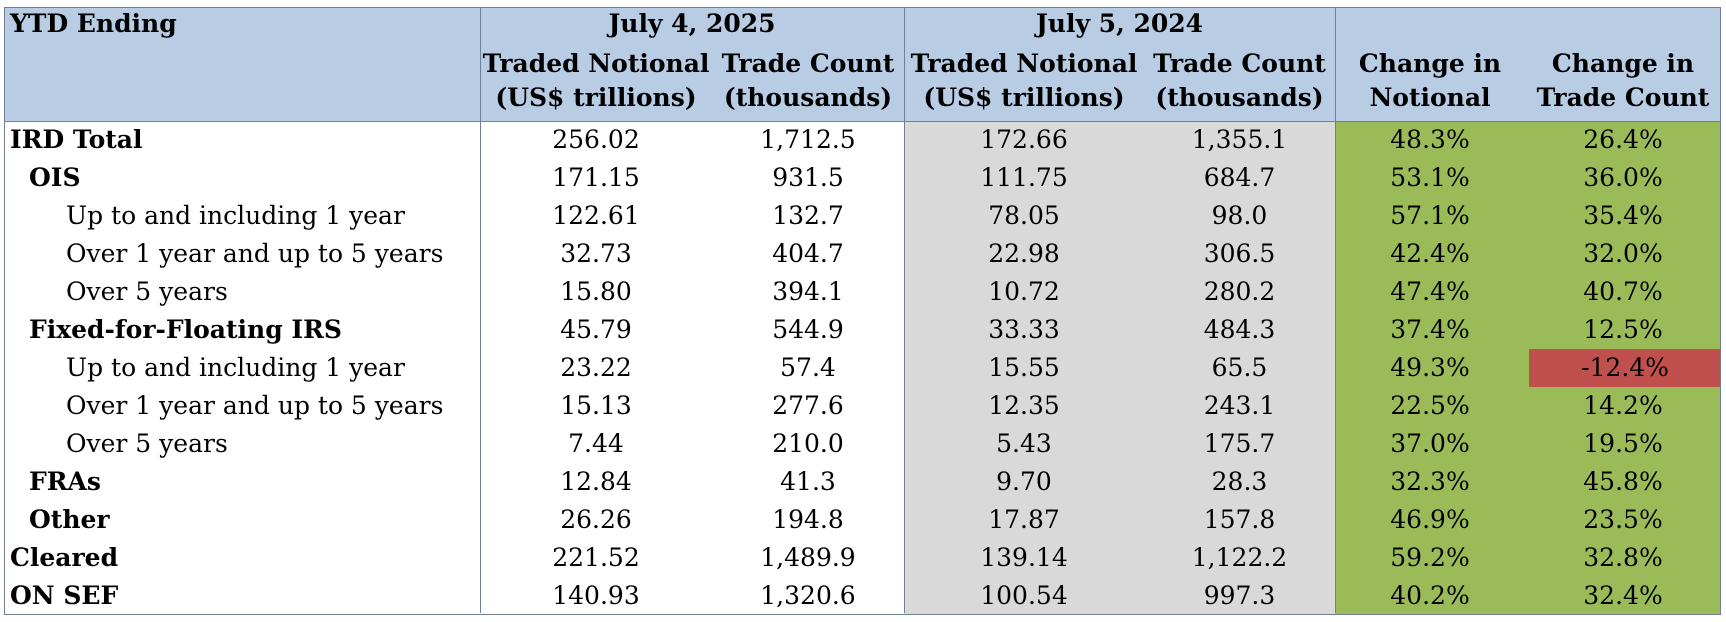 This screenshot has height=622, width=1726. What do you see at coordinates (1430, 215) in the screenshot?
I see `change-notional-cell: 57.1%` at bounding box center [1430, 215].